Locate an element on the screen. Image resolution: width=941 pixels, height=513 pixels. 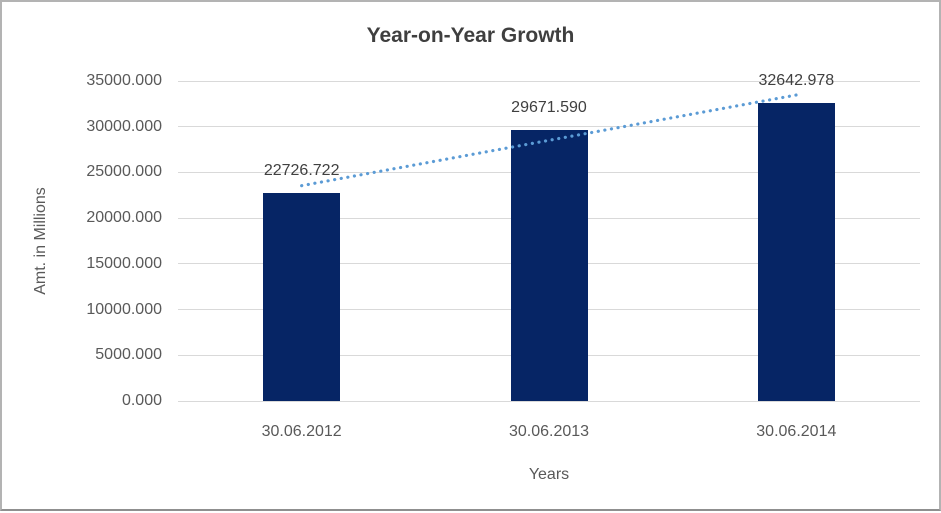
x-axis-category-label: 30.06.2012 is located at coordinates (301, 431).